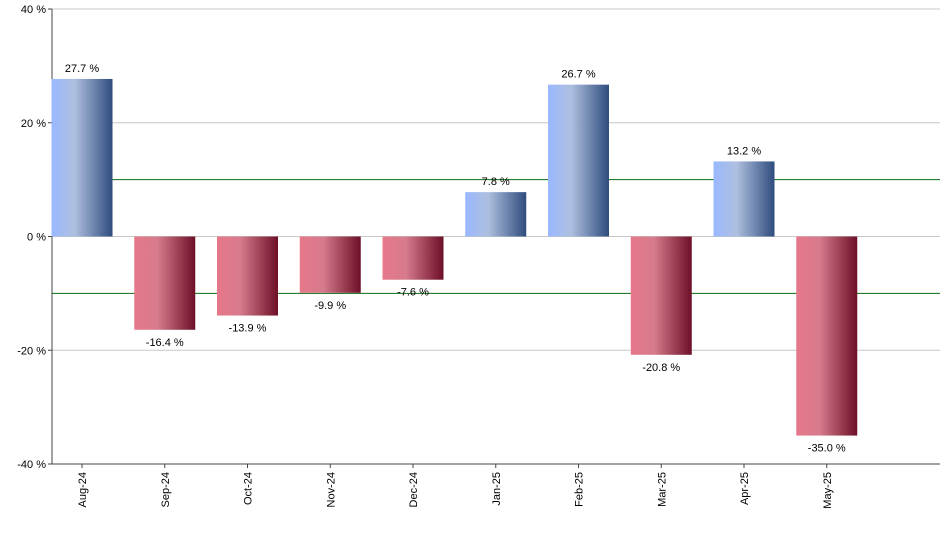 The width and height of the screenshot is (940, 550). I want to click on y-tick-label: -40 %, so click(31, 465).